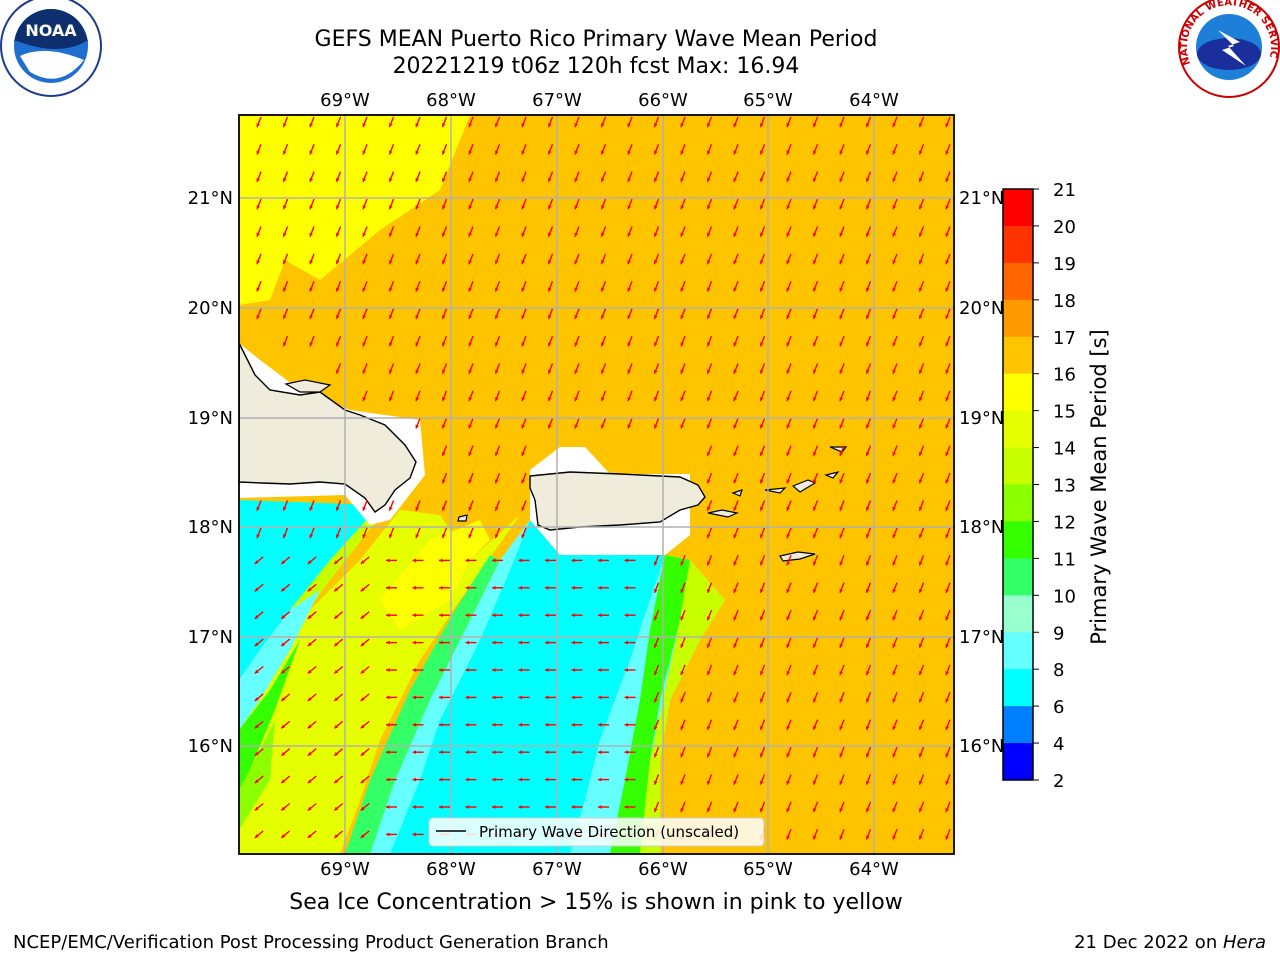 The width and height of the screenshot is (1280, 960). Describe the element at coordinates (51, 30) in the screenshot. I see `noaa-logo-text: NOAA` at that location.